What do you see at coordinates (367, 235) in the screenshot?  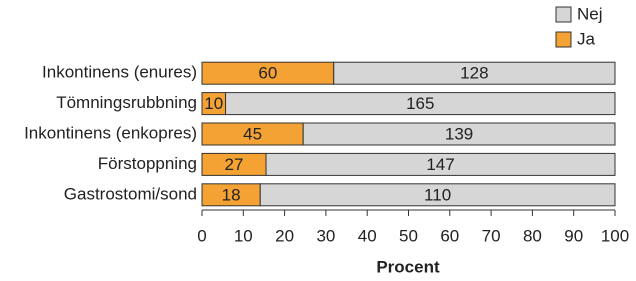 I see `x-tick-label: 40` at bounding box center [367, 235].